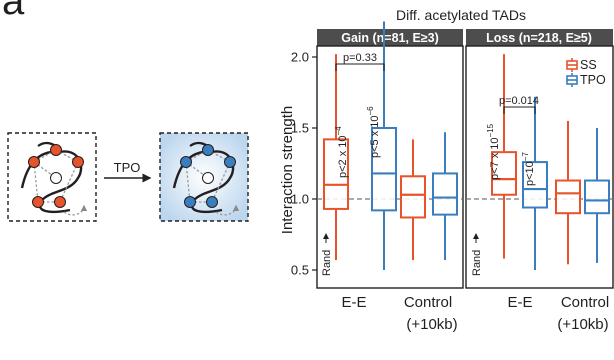  Describe the element at coordinates (530, 173) in the screenshot. I see `pvalue-loss-tpo-base: p<10` at that location.